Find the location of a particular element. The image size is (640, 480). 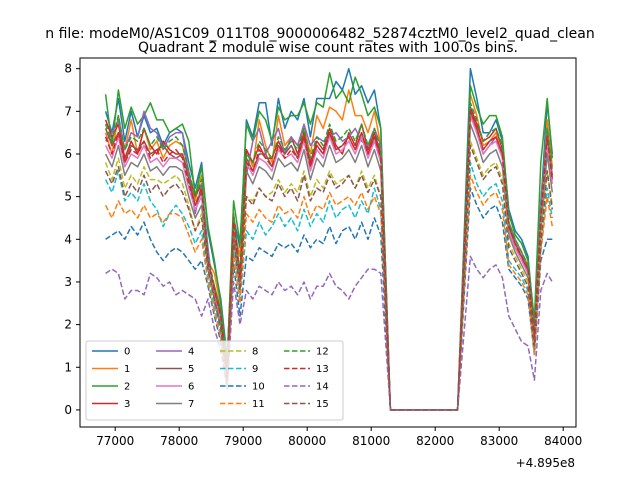

legend-label-3: 3 is located at coordinates (127, 404).